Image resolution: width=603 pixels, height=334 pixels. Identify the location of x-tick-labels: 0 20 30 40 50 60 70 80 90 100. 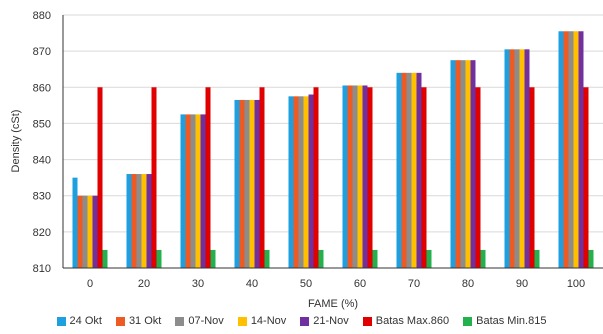
(336, 284).